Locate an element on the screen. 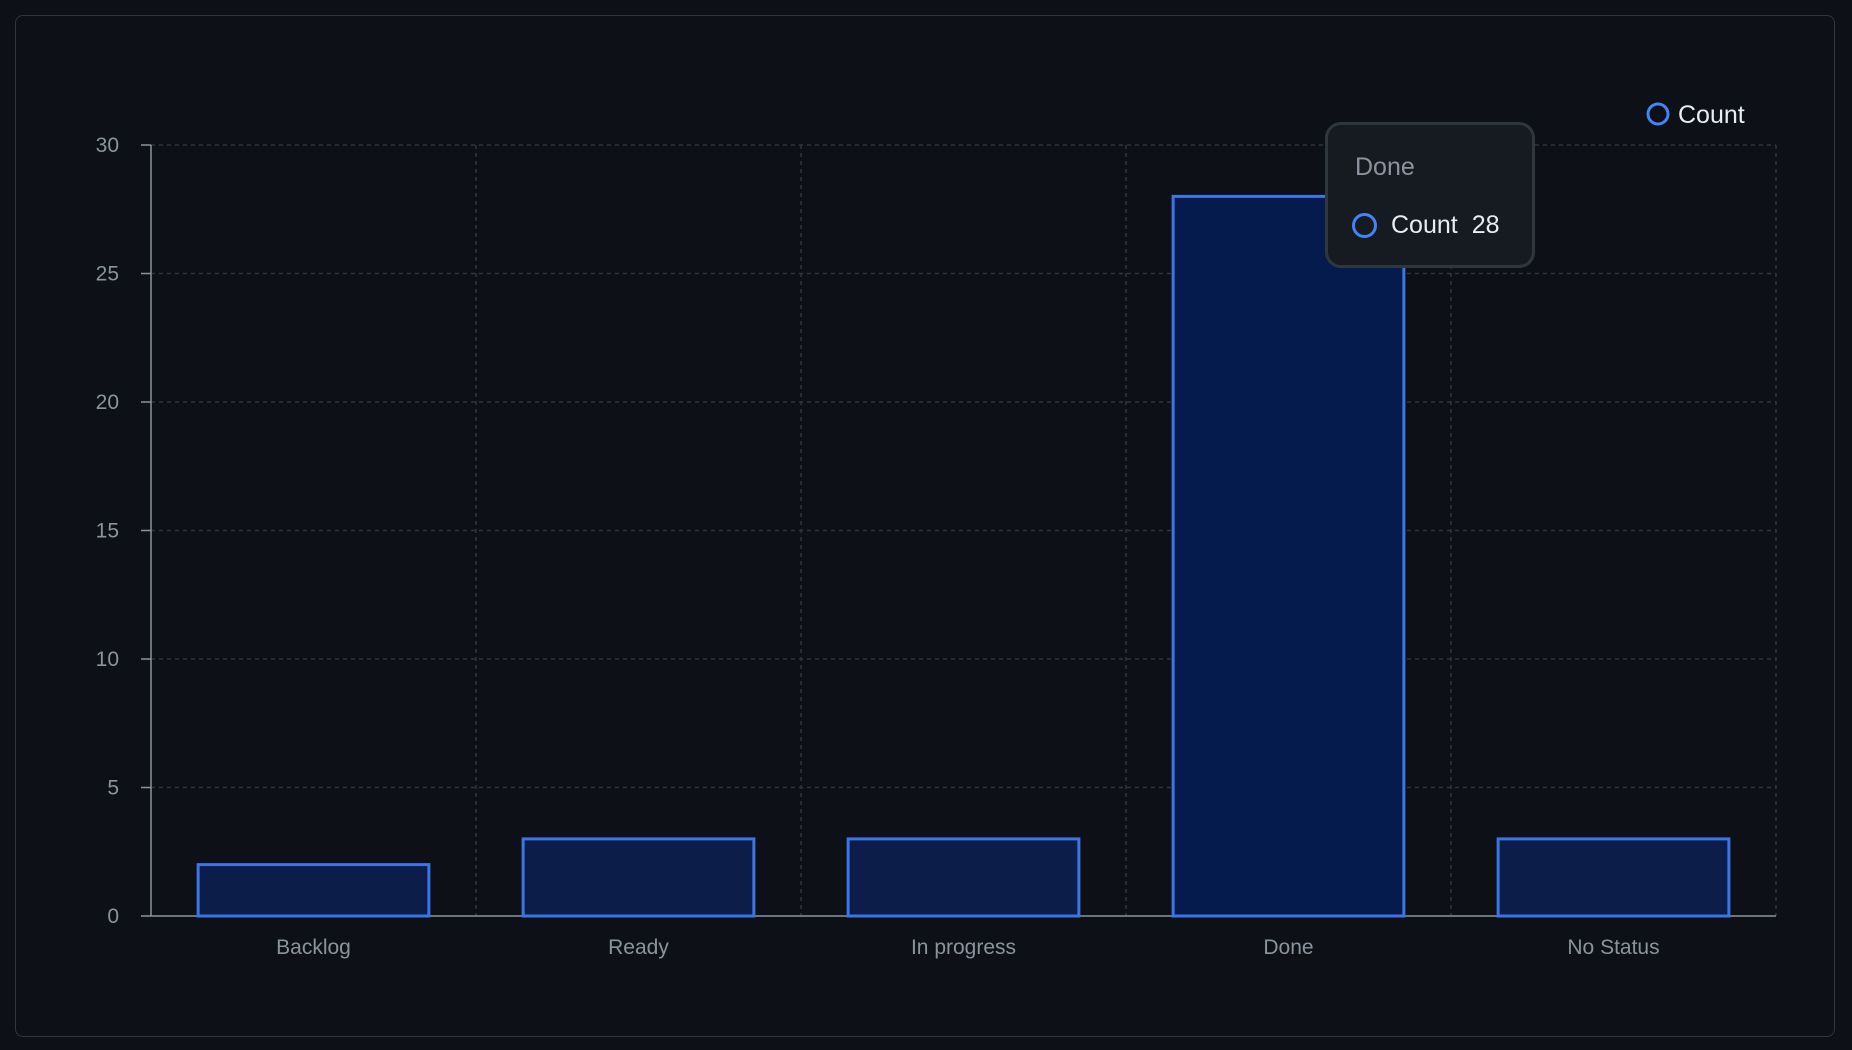  bar-in-progress is located at coordinates (963, 877).